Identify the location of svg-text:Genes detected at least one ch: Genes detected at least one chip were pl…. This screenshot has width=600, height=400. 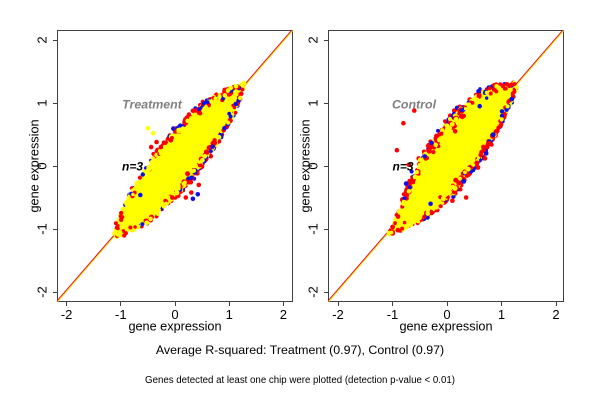
(300, 380).